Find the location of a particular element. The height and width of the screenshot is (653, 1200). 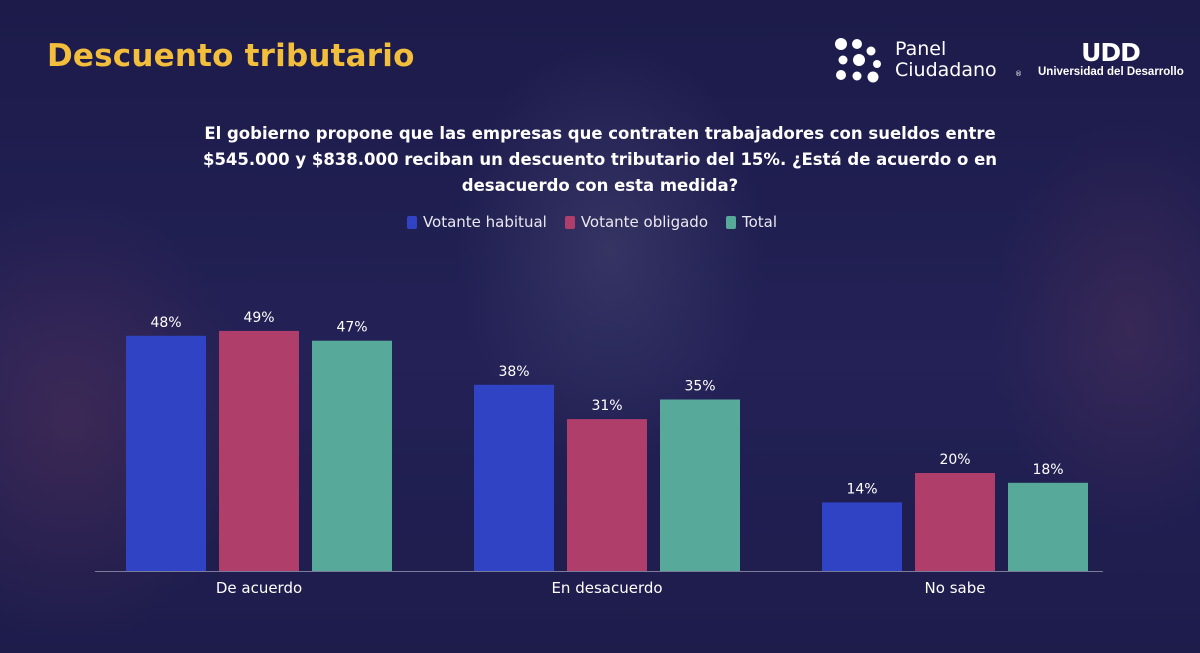

bar-label-de-acuerdo-total: 47% is located at coordinates (351, 328).